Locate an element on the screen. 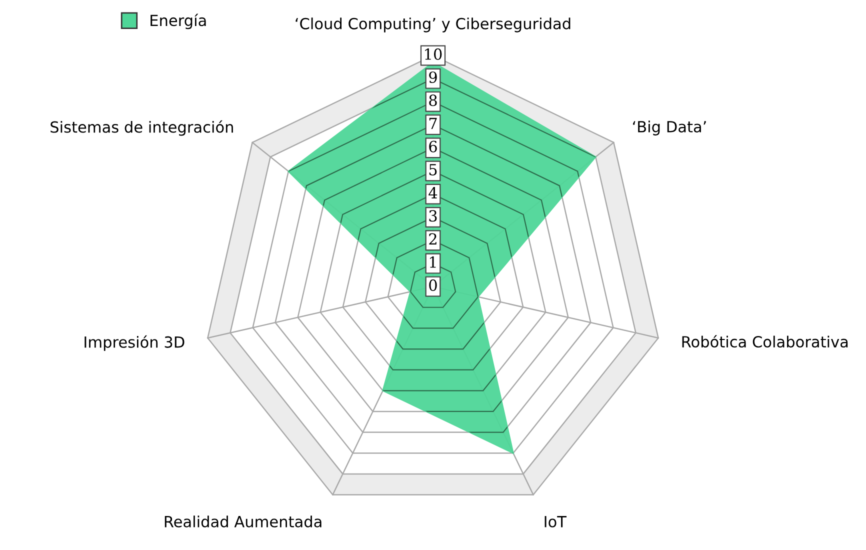  spoke-label: Realidad Aumentada is located at coordinates (243, 522).